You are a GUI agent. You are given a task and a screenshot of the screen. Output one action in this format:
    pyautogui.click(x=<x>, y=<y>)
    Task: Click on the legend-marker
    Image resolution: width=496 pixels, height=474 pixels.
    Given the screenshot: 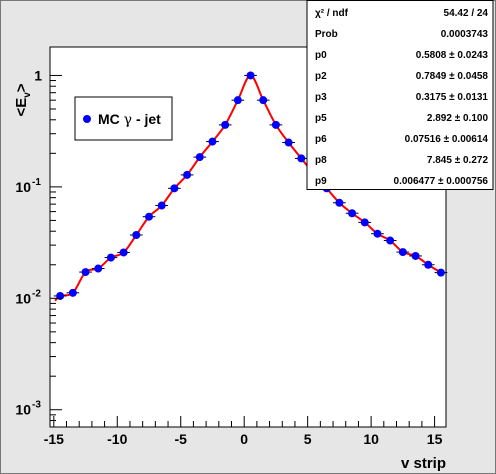 What is the action you would take?
    pyautogui.click(x=87, y=119)
    